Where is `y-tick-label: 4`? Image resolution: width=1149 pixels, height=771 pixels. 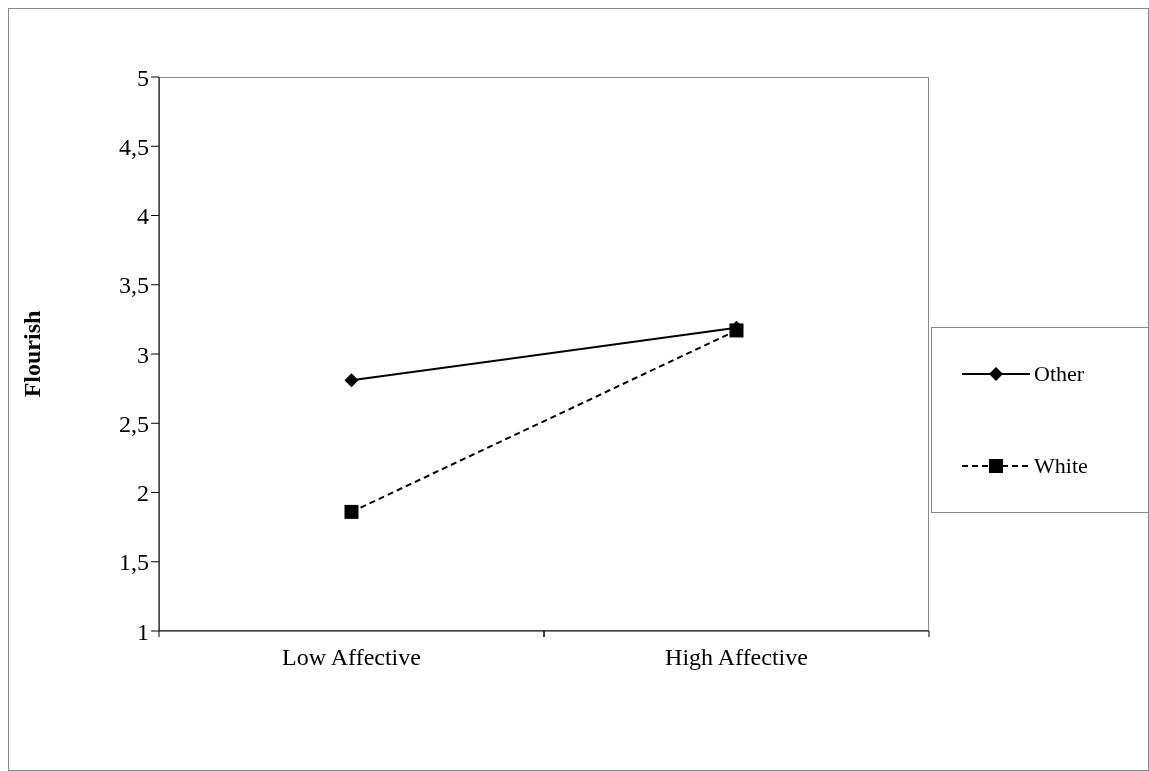 y-tick-label: 4 is located at coordinates (143, 216).